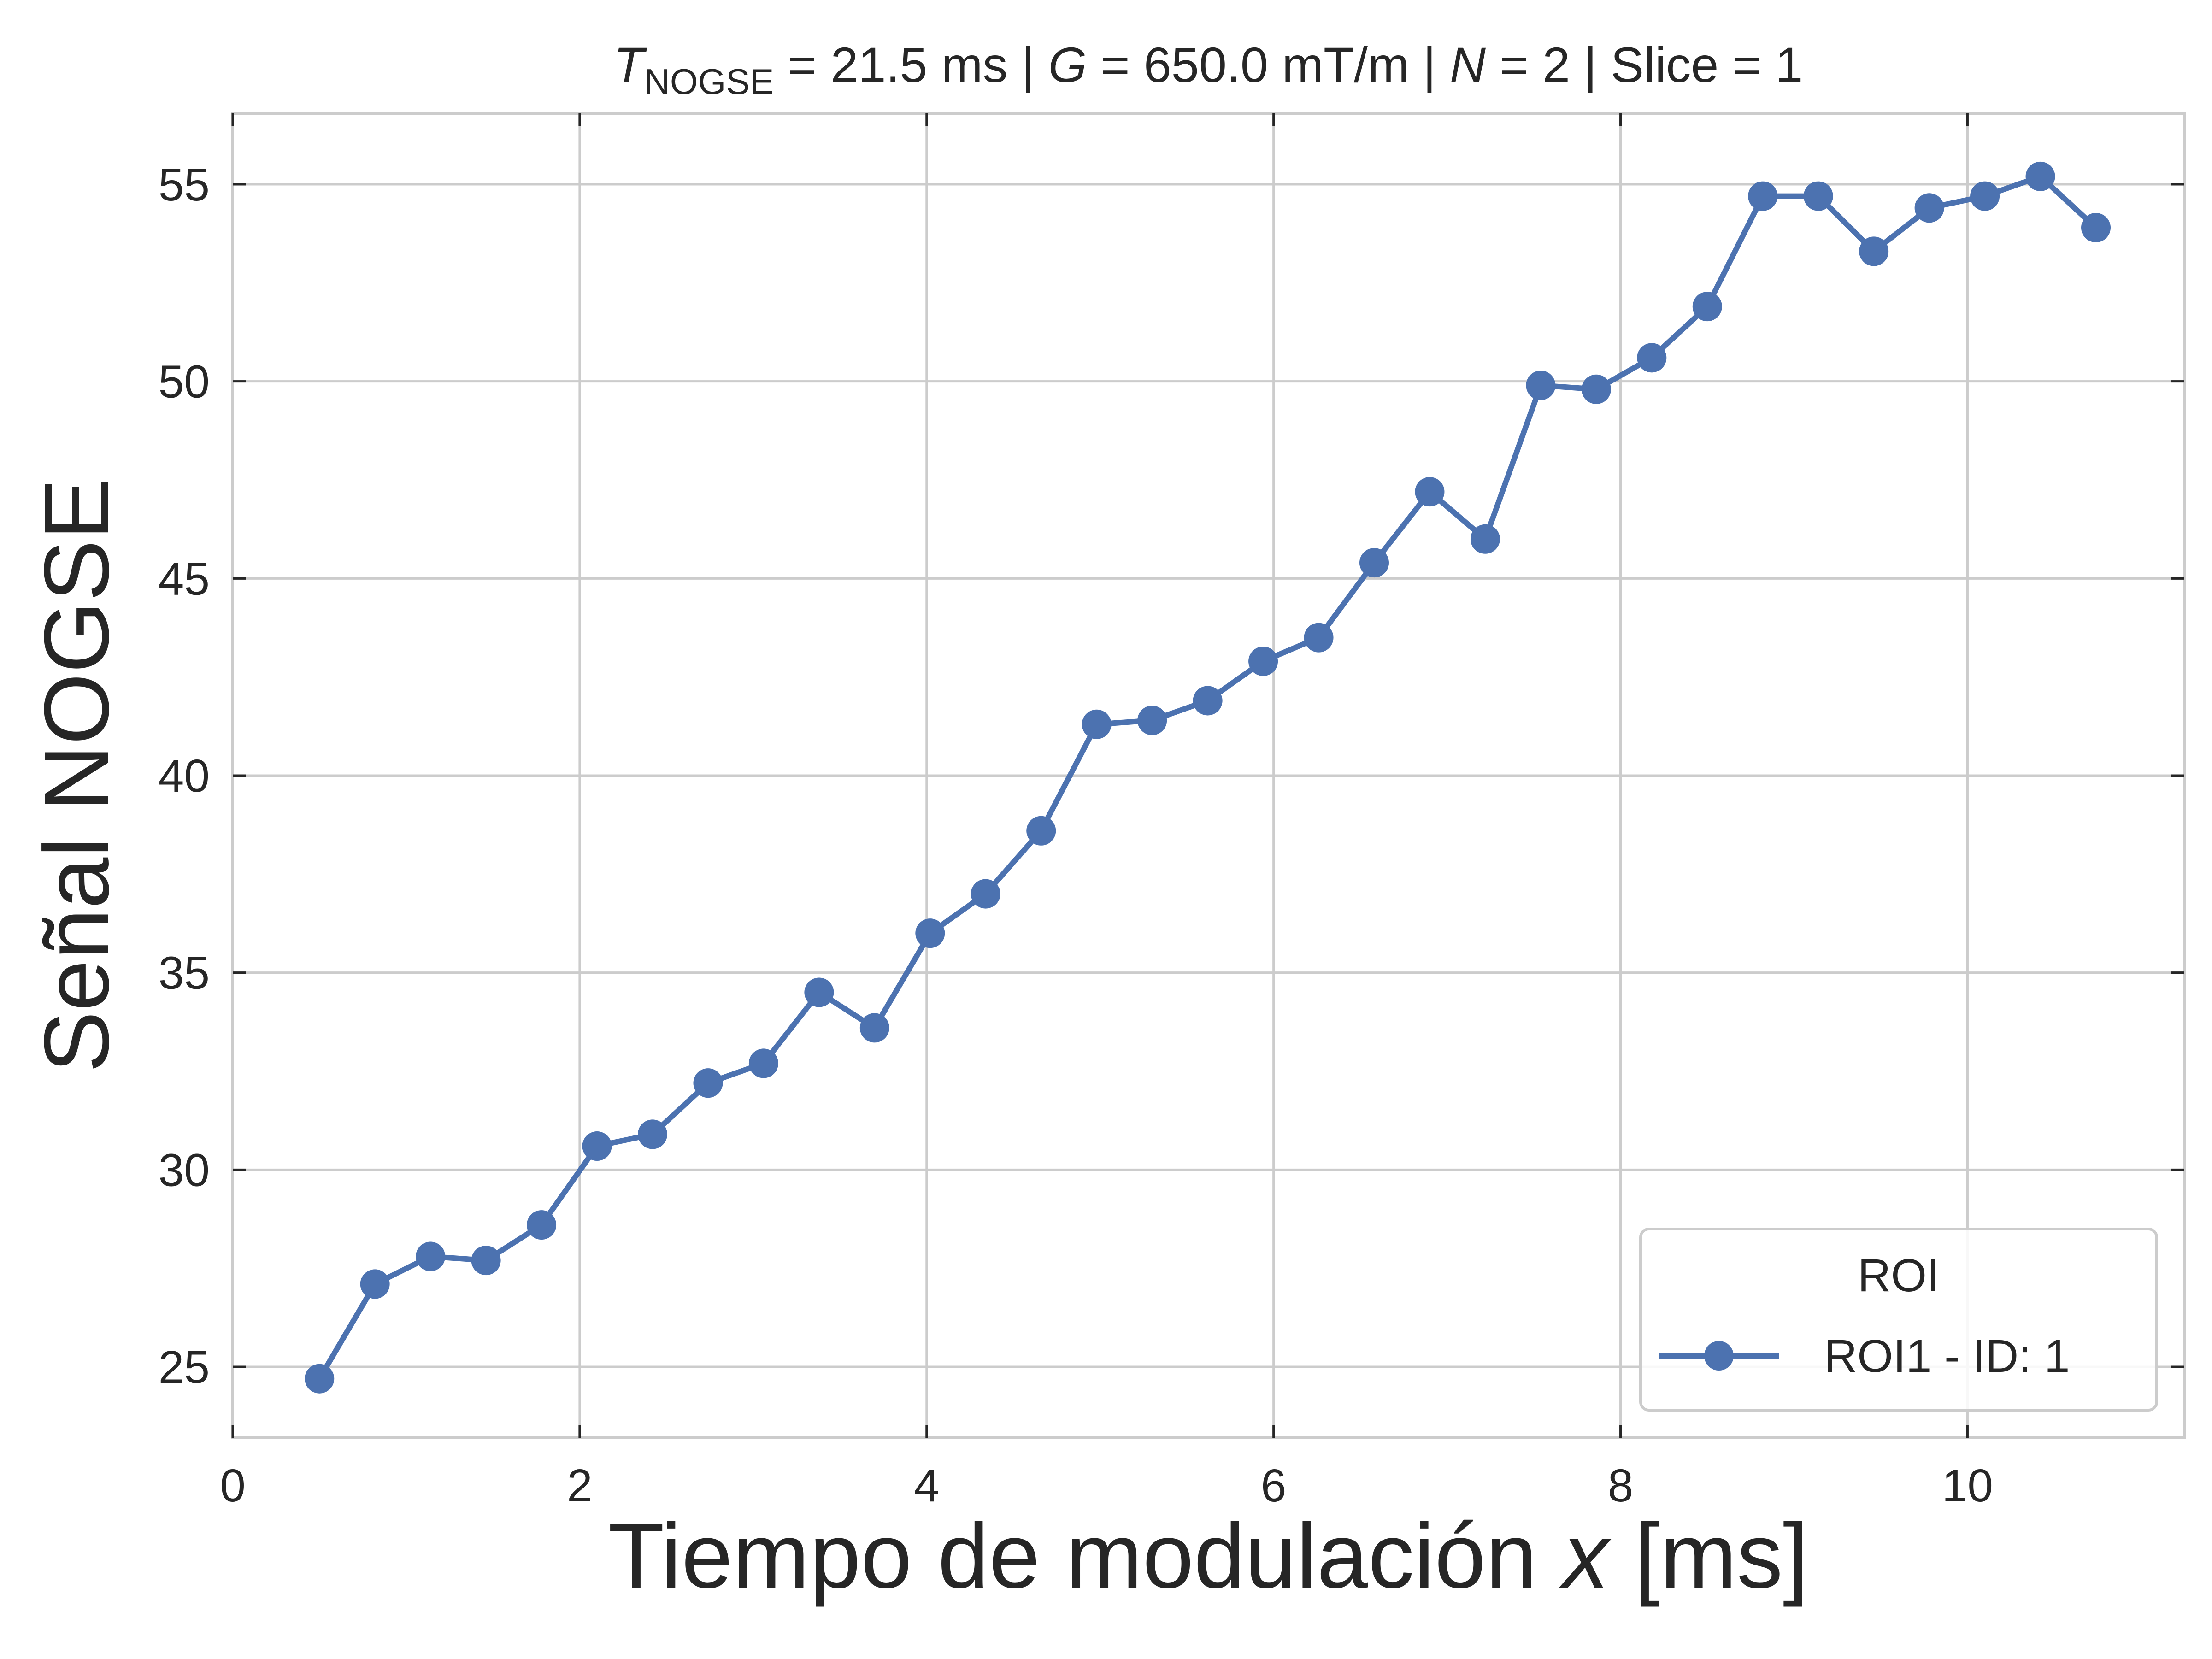  I want to click on x-tick-label: 4, so click(927, 1486).